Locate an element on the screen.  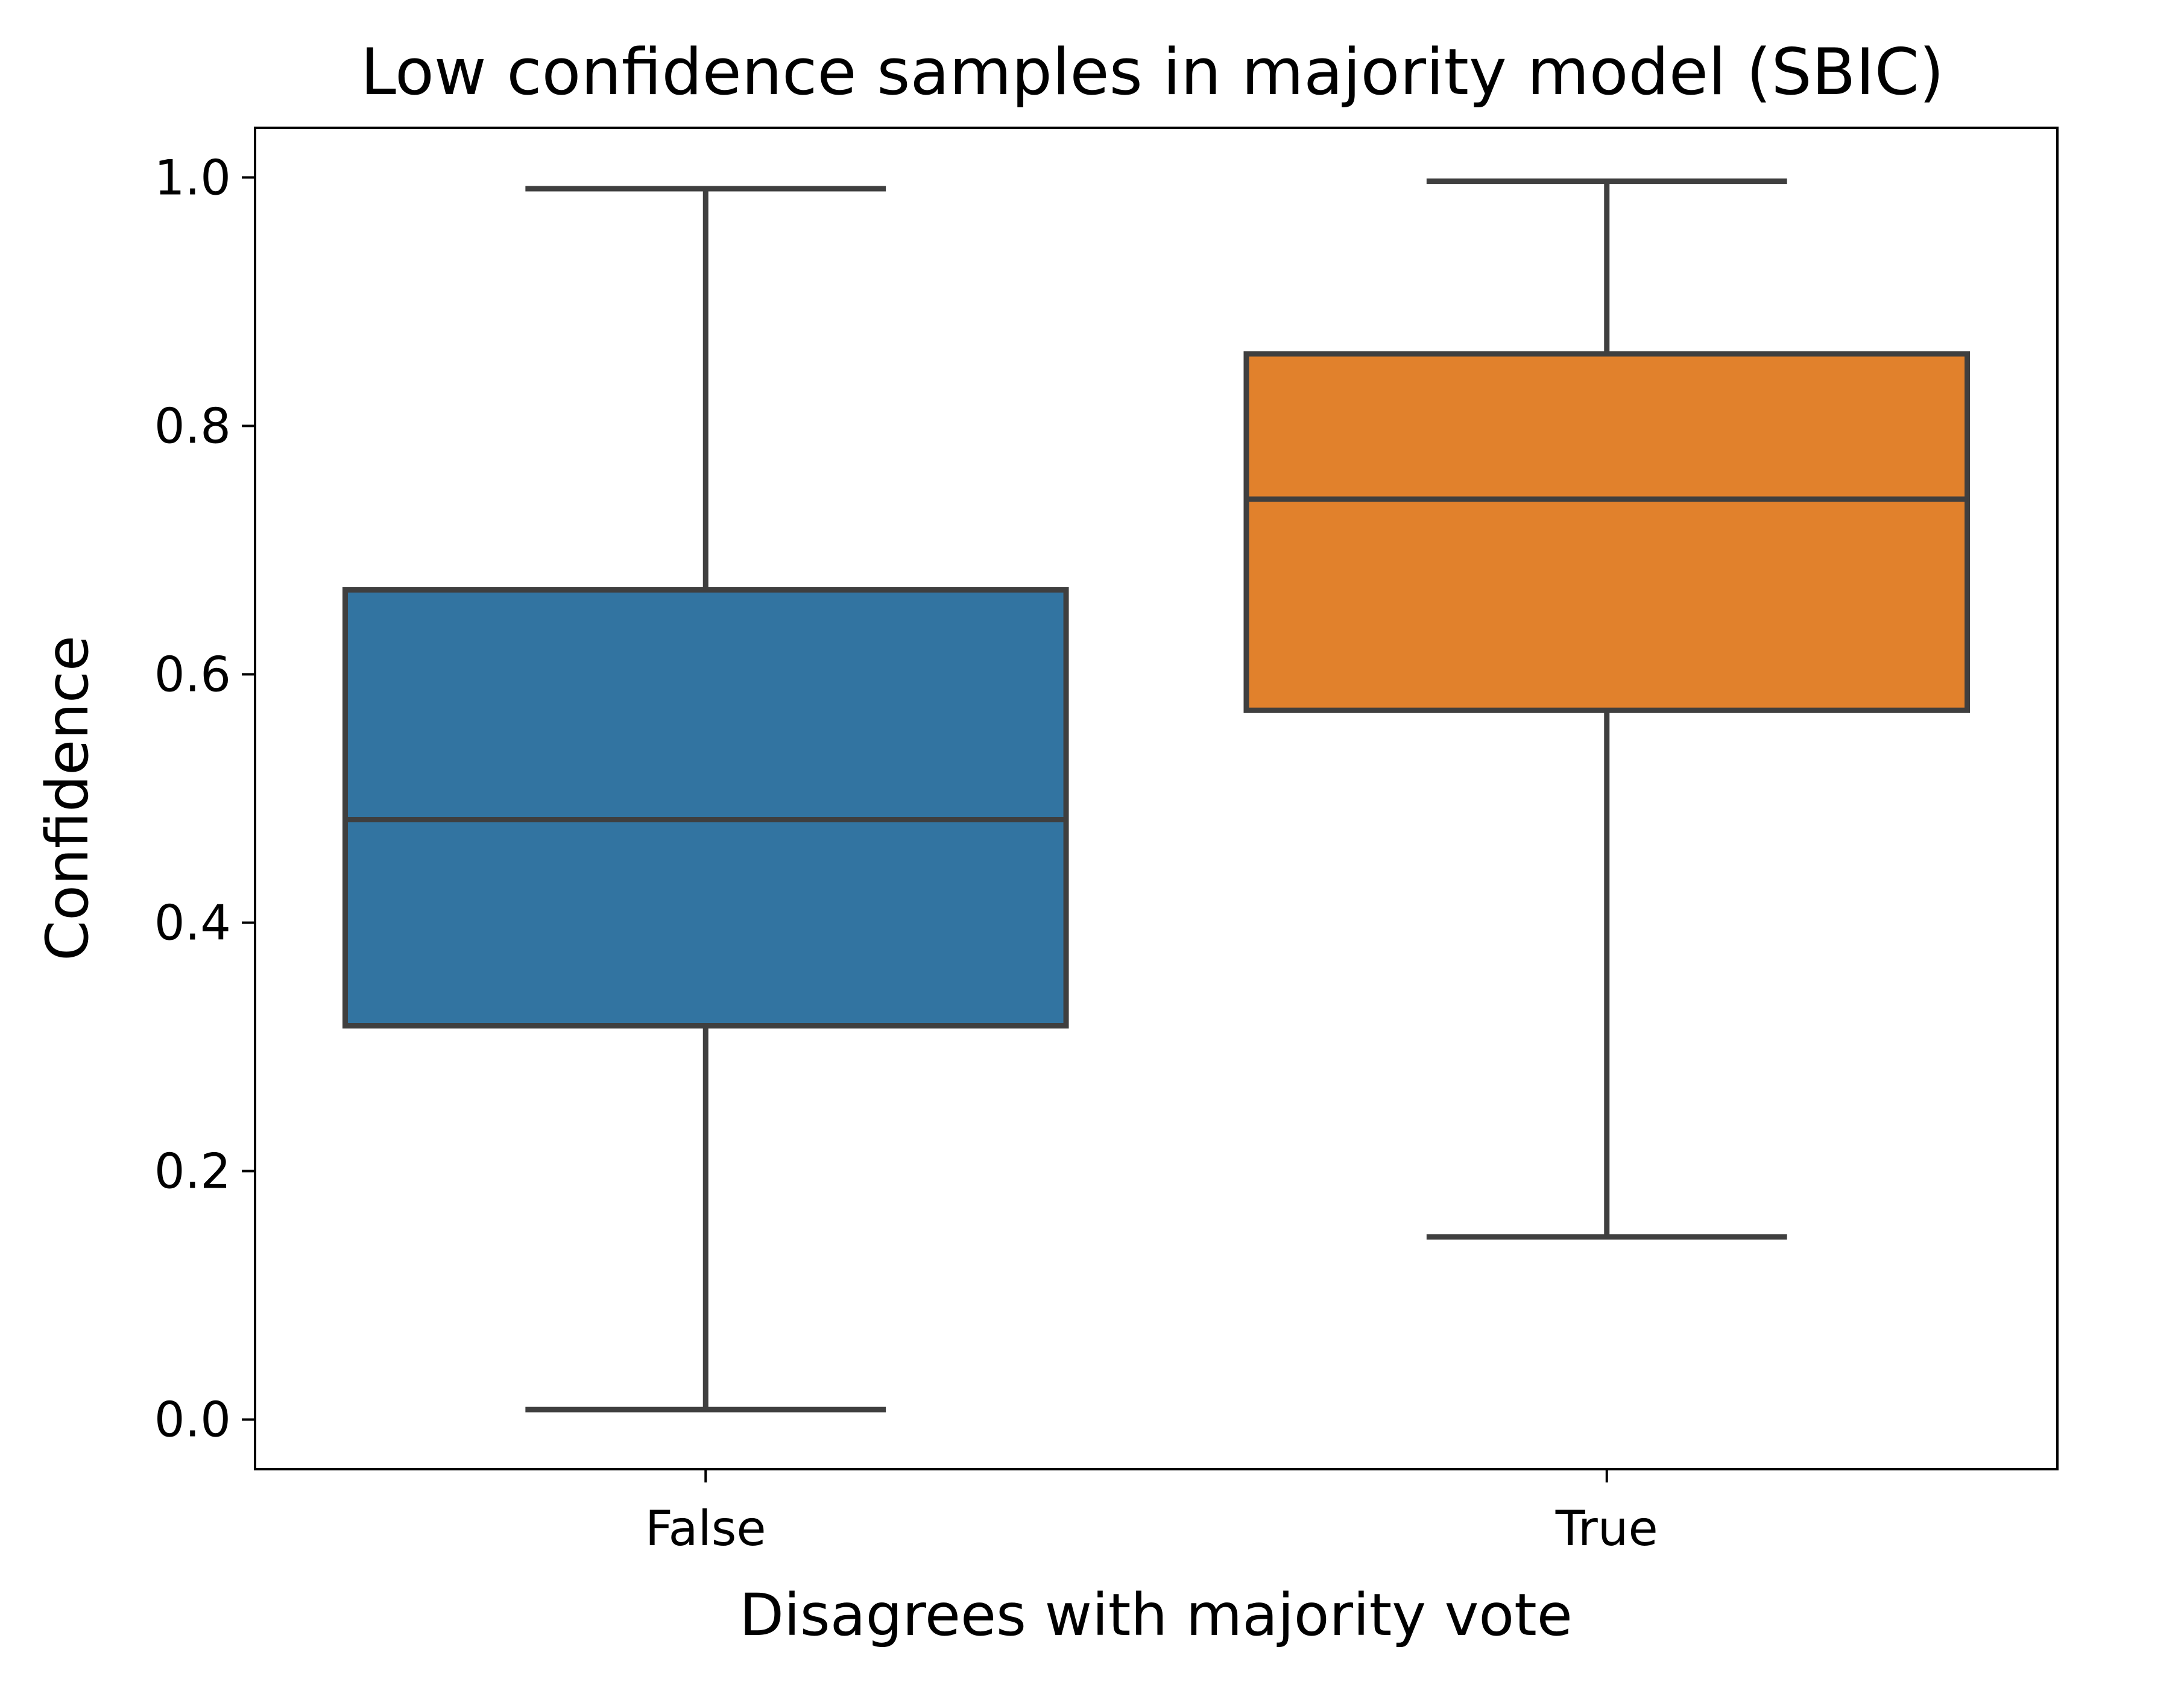
y-tick-label: 0.8 is located at coordinates (193, 426).